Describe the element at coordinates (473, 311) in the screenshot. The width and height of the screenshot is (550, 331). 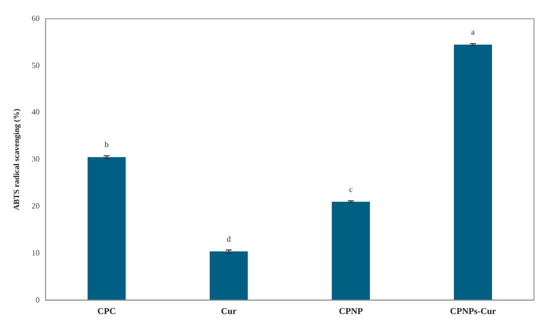
I see `x-tick-label: CPNPs-Cur` at that location.